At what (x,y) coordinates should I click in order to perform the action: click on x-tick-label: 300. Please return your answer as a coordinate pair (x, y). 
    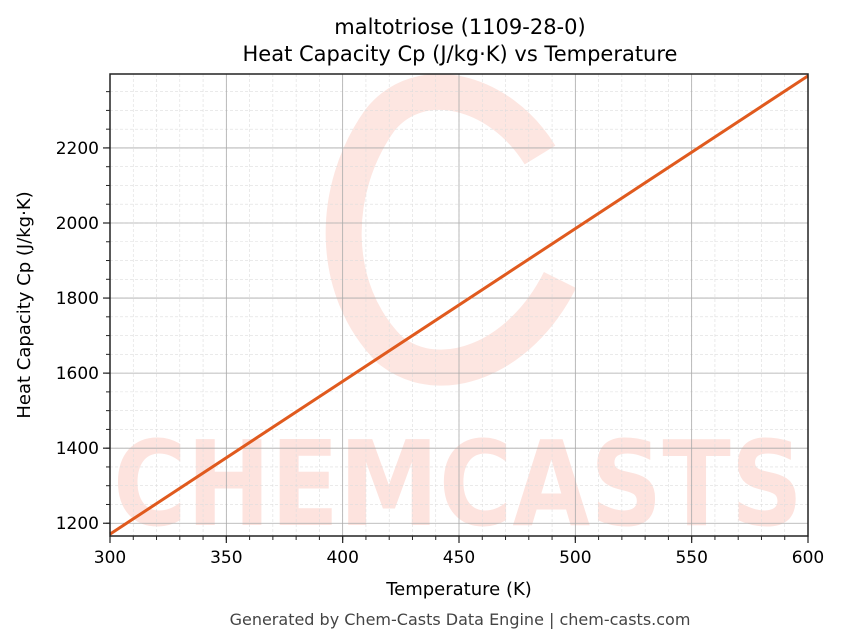
    Looking at the image, I should click on (110, 558).